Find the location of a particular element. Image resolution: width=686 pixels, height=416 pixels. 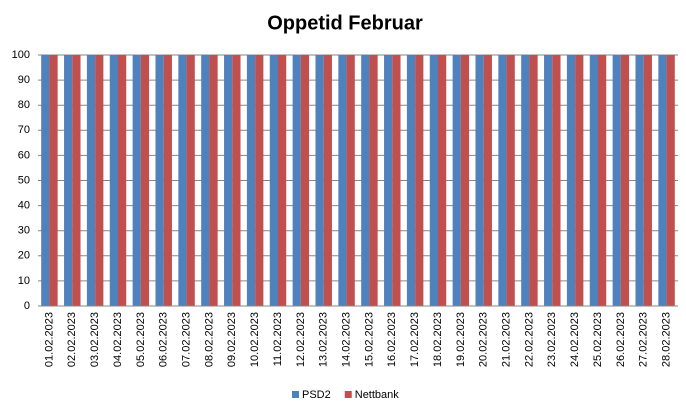

x-tick-label: 18.02.2023 is located at coordinates (438, 339).